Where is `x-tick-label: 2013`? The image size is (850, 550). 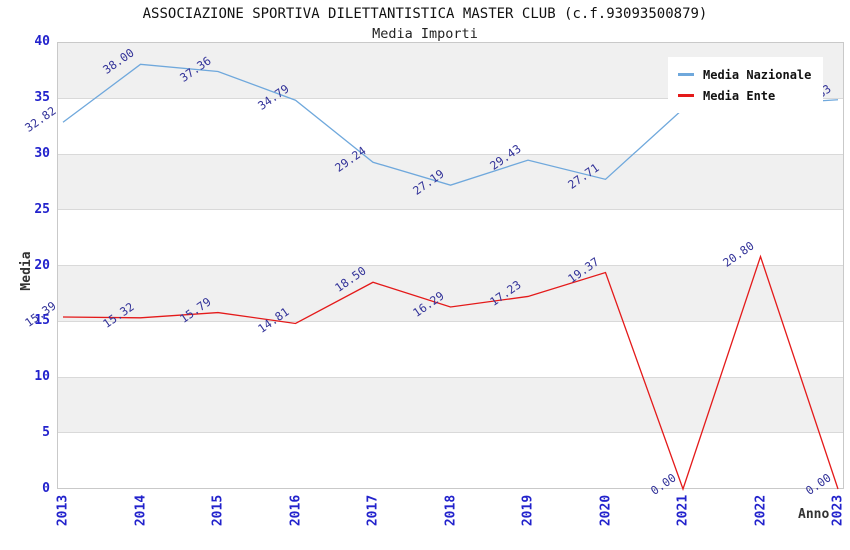 x-tick-label: 2013 is located at coordinates (63, 510).